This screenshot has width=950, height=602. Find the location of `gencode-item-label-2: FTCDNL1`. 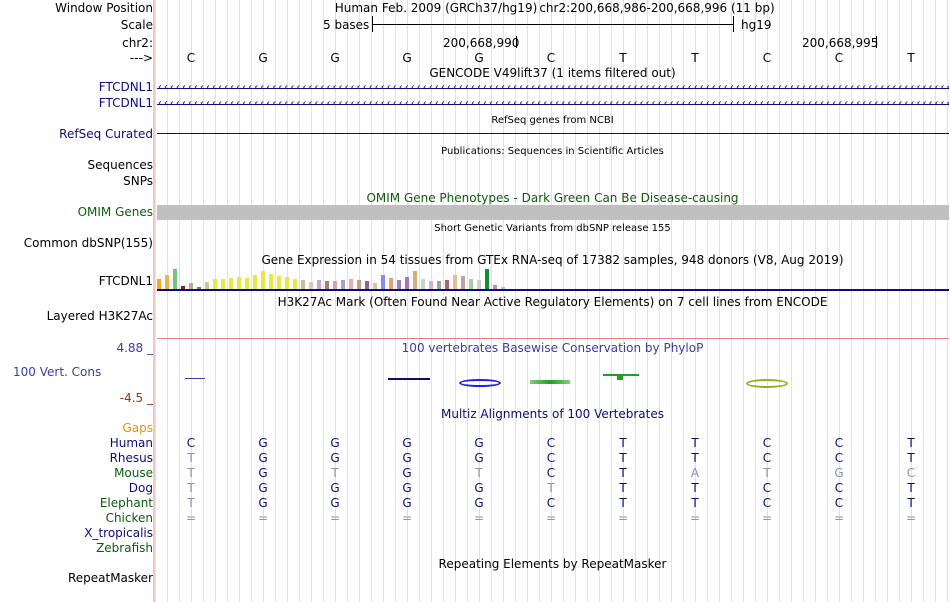

gencode-item-label-2: FTCDNL1 is located at coordinates (125, 103).